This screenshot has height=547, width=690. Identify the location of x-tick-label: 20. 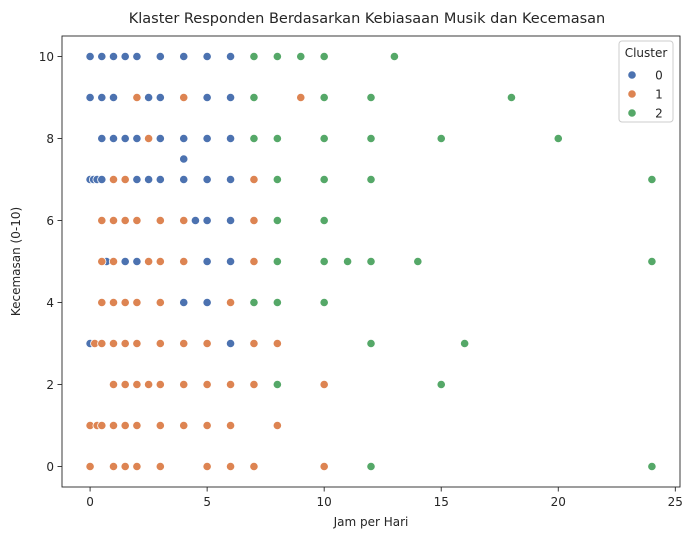
(558, 502).